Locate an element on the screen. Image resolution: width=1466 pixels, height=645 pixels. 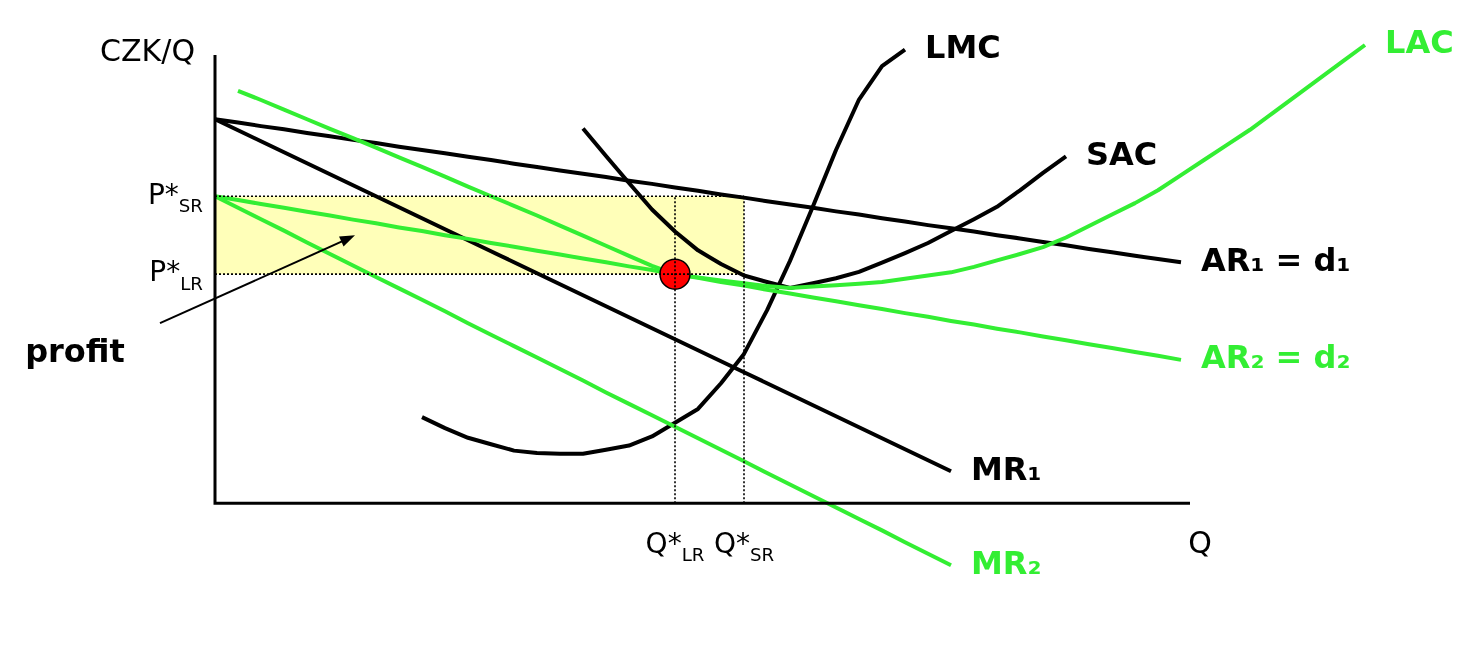
series-label: SAC is located at coordinates (1122, 153).